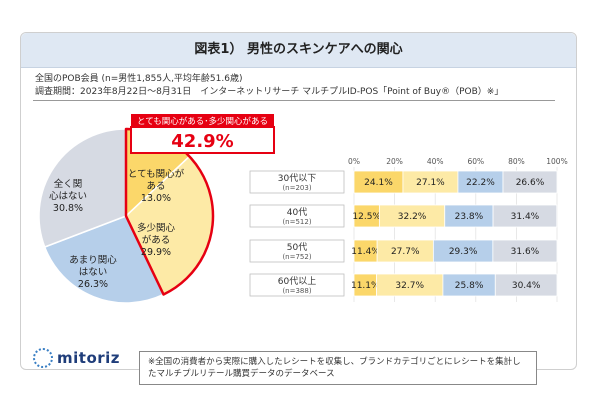 This screenshot has width=600, height=400. I want to click on x-tick-label: 100%, so click(556, 161).